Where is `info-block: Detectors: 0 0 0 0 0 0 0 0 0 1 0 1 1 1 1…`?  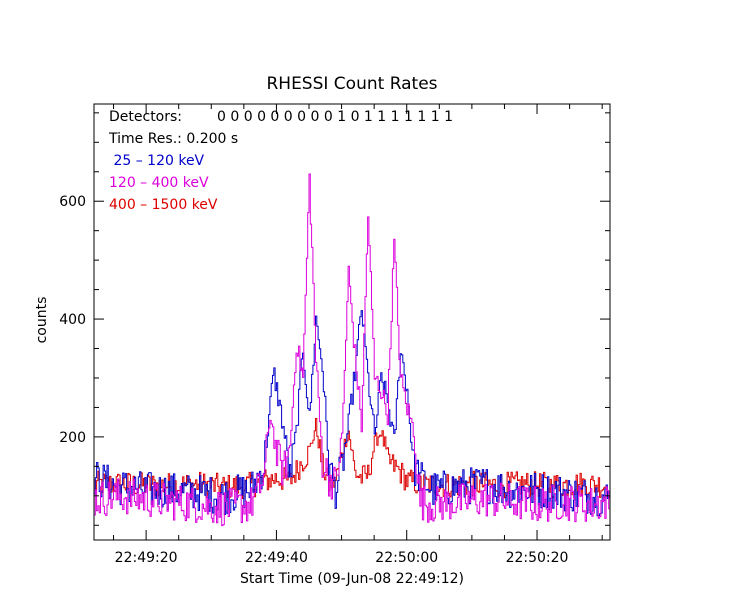
info-block: Detectors: 0 0 0 0 0 0 0 0 0 1 0 1 1 1 1… is located at coordinates (280, 161).